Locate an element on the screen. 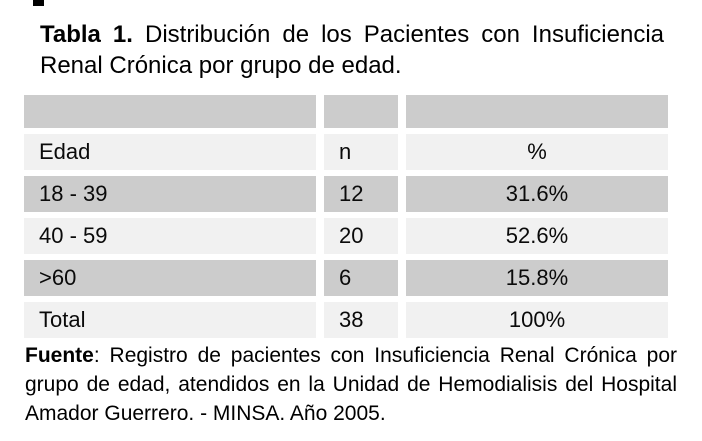 The height and width of the screenshot is (441, 702). cropped-text-artifact is located at coordinates (38, 3).